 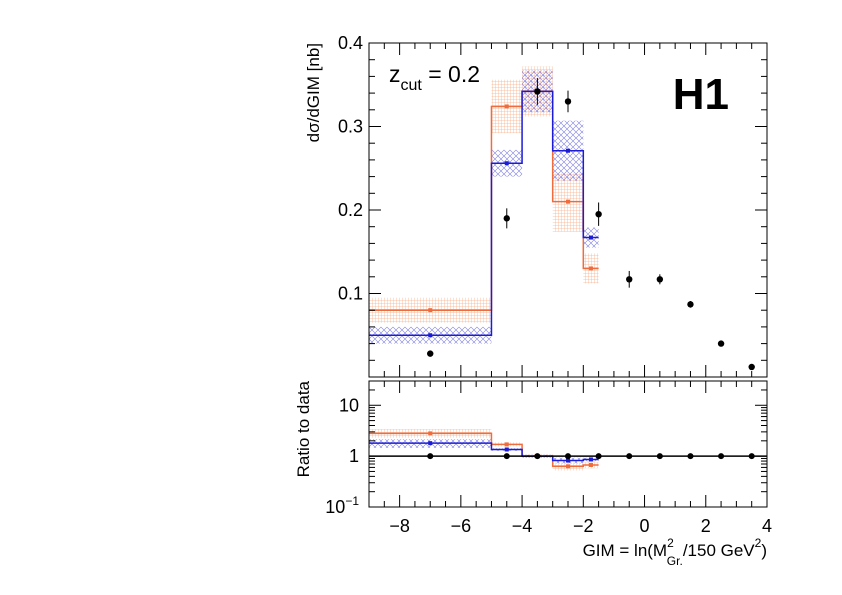 I want to click on x-tick-label: 0, so click(x=645, y=526).